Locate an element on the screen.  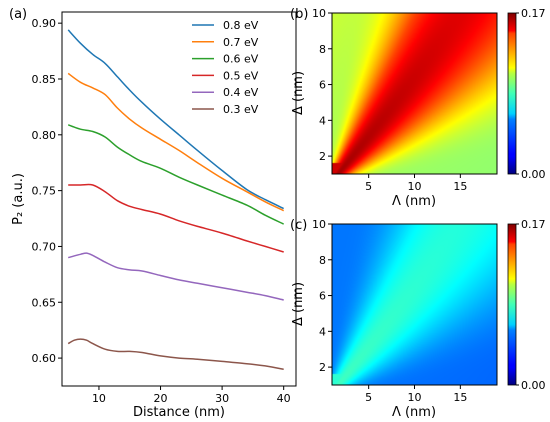
y-tick-label-b: 8 is located at coordinates (322, 49).